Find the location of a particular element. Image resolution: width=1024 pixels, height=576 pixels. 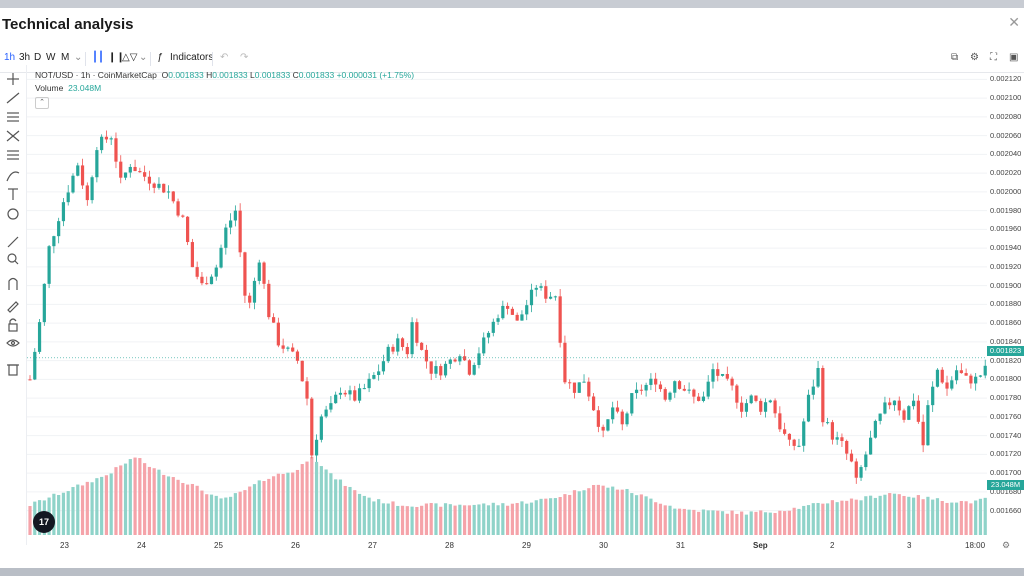

tradingview-logo: 17 is located at coordinates (44, 522).